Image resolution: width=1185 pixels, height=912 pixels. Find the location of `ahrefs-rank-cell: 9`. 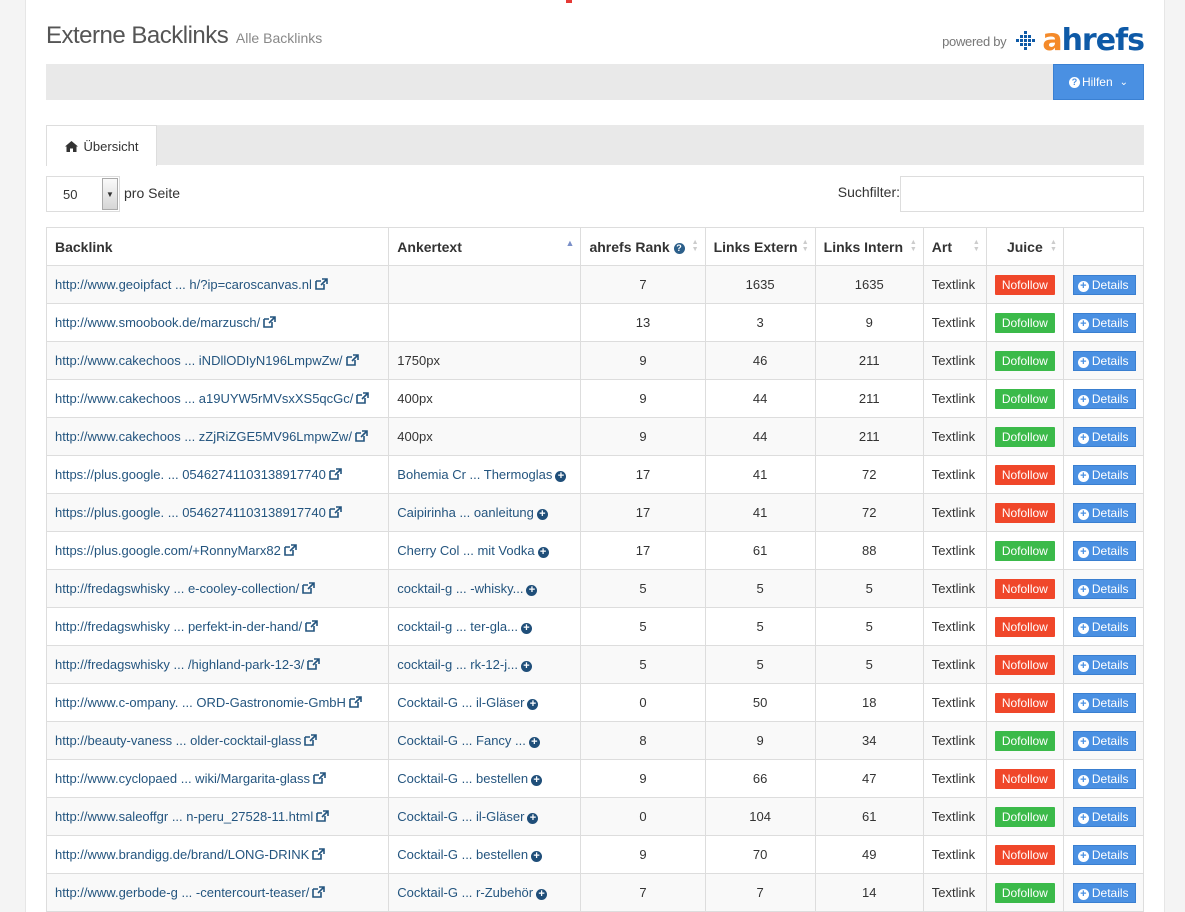

ahrefs-rank-cell: 9 is located at coordinates (643, 778).